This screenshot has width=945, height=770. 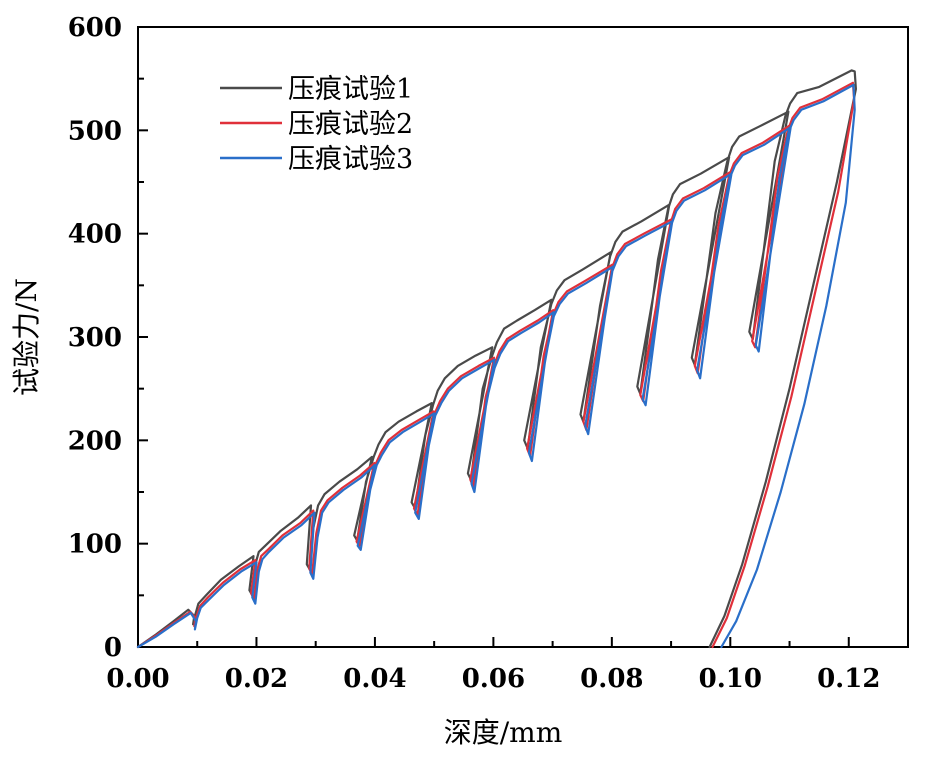 I want to click on x-tick-label: 0.02, so click(x=256, y=679).